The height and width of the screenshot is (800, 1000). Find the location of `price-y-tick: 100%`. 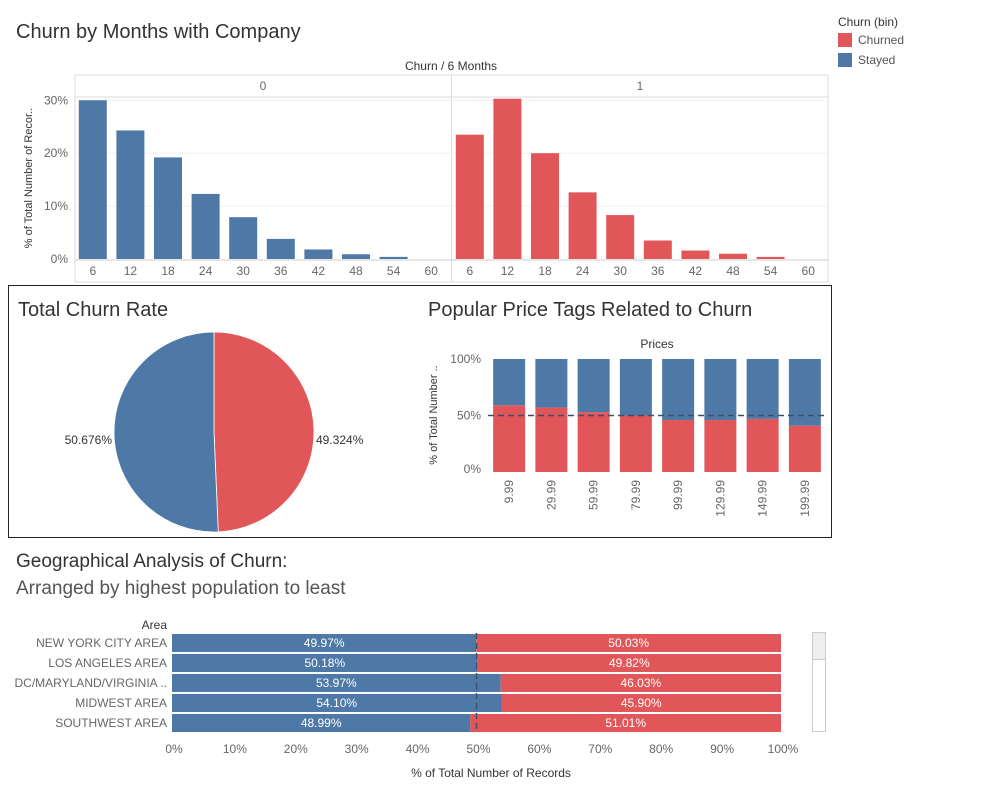

price-y-tick: 100% is located at coordinates (465, 359).